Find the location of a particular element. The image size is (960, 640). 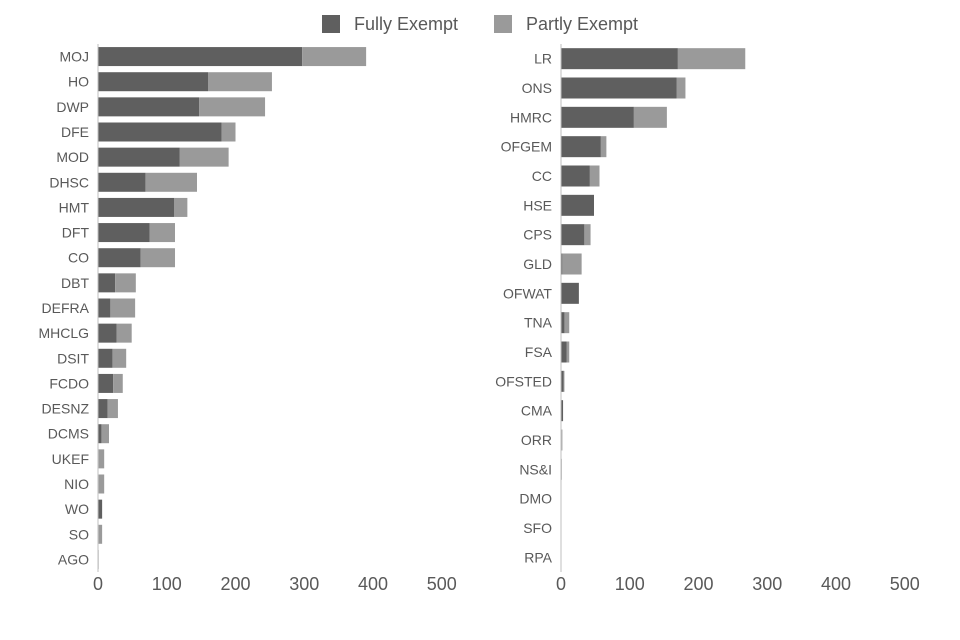

left-category-label: MOJ is located at coordinates (74, 57).